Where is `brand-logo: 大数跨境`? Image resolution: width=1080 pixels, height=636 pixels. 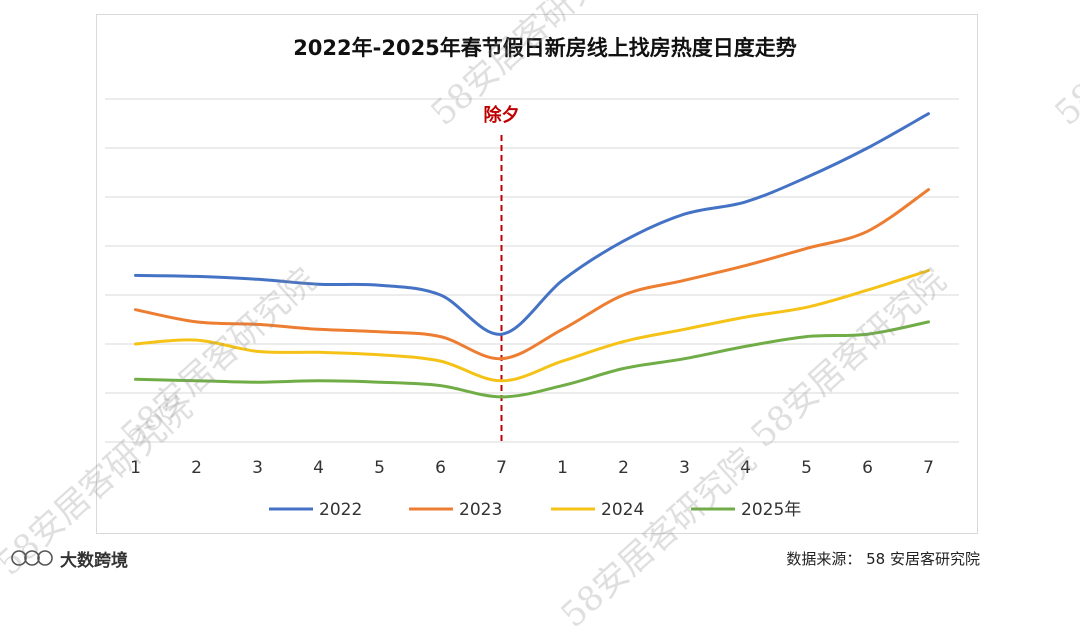
brand-logo: 大数跨境 is located at coordinates (69, 559).